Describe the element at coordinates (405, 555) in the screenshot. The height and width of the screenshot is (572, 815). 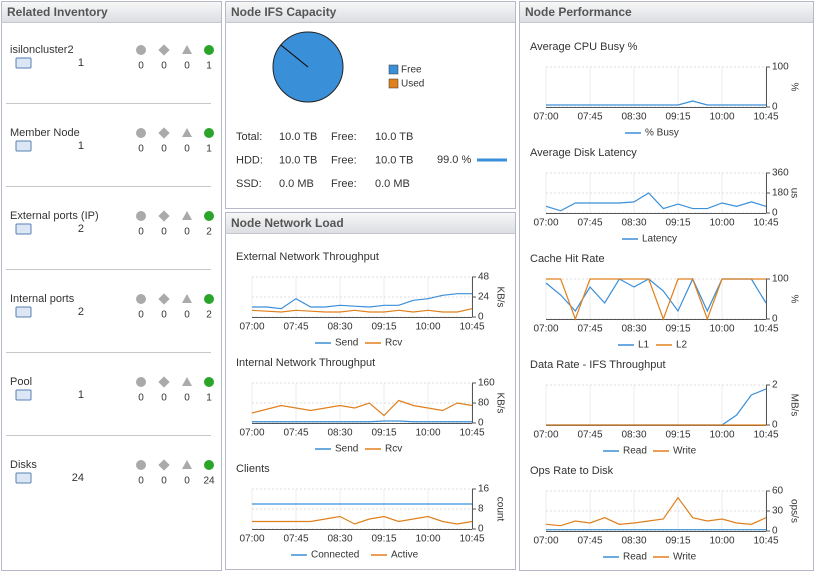
I see `legend-label: Active` at that location.